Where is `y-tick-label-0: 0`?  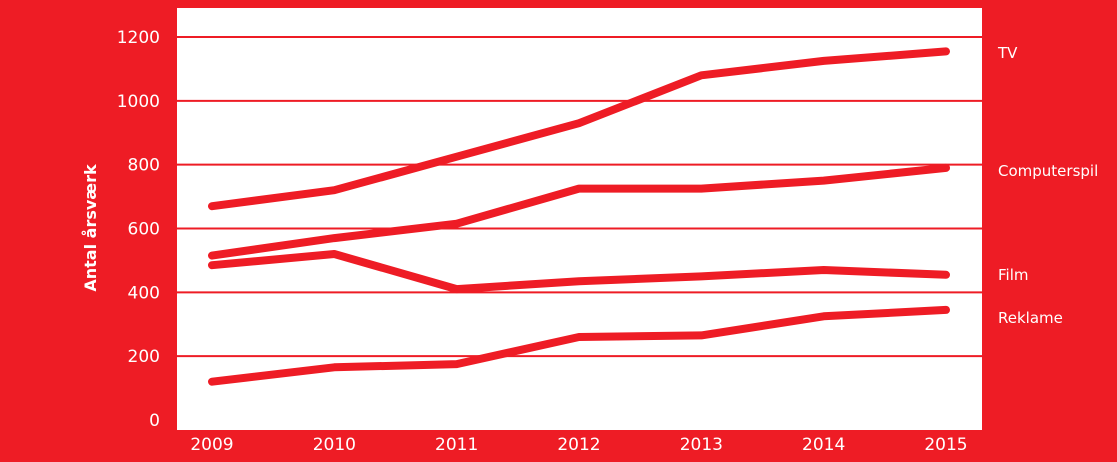
y-tick-label-0: 0 is located at coordinates (154, 421).